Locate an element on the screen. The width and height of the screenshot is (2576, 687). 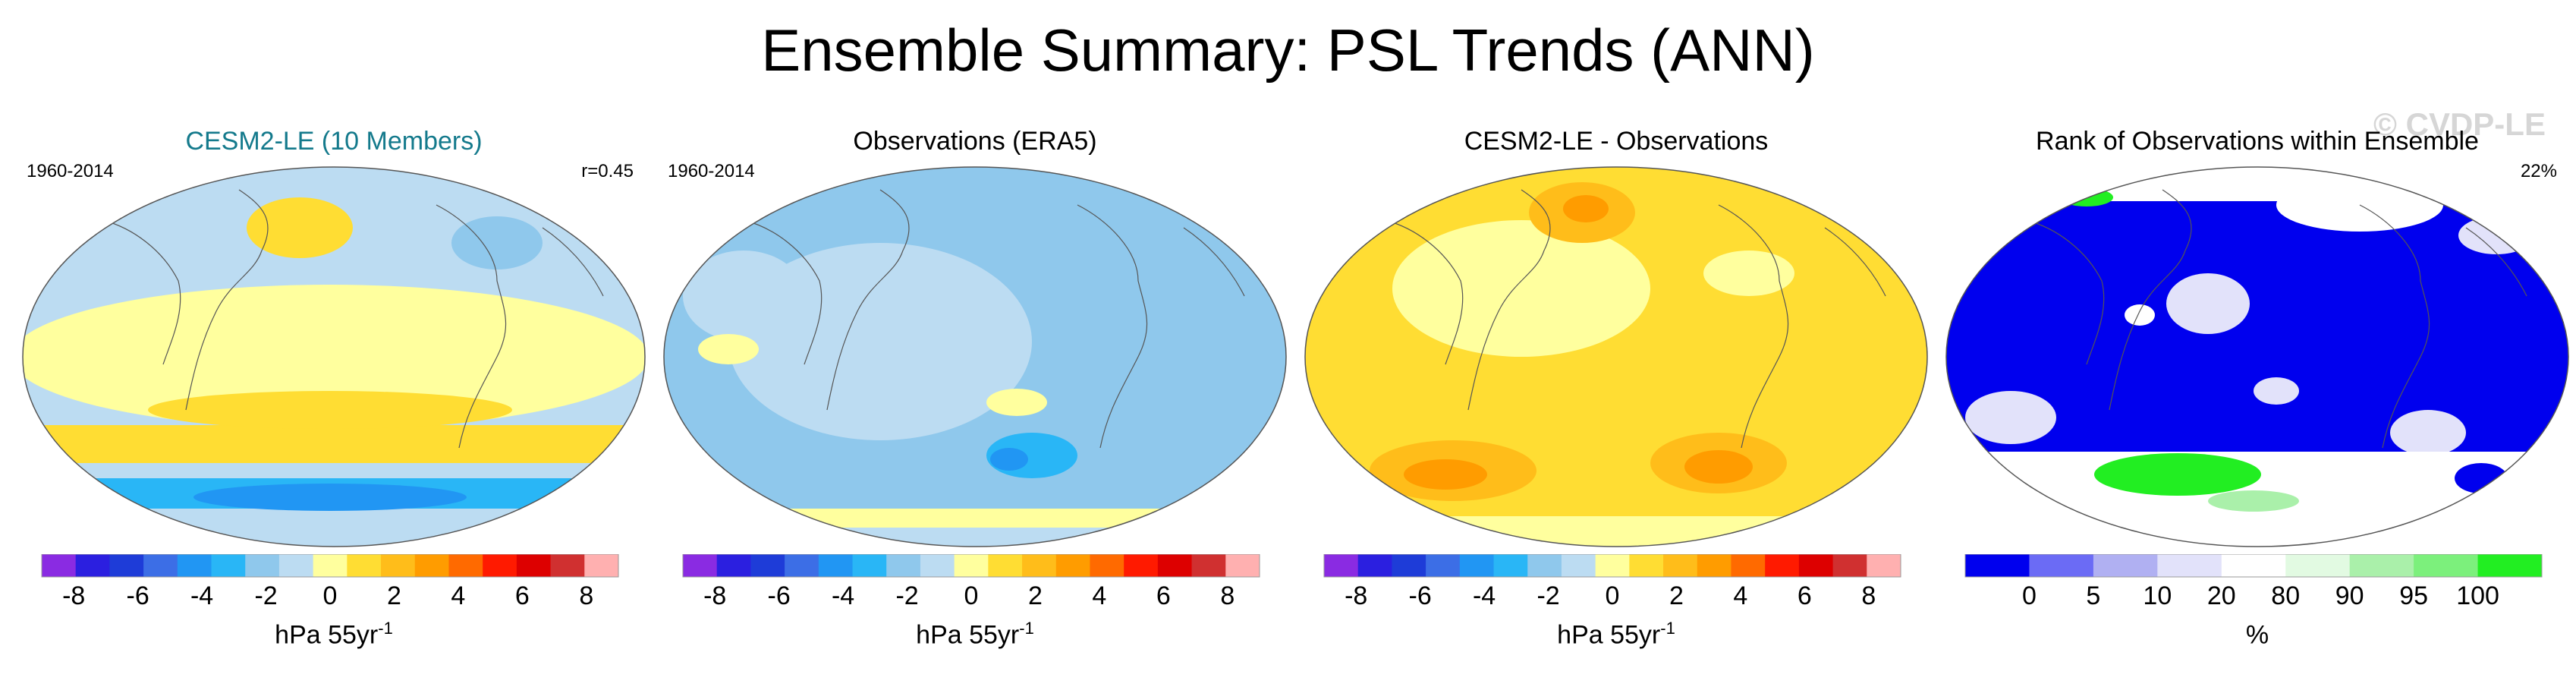
north-pacific-core is located at coordinates (1586, 208).